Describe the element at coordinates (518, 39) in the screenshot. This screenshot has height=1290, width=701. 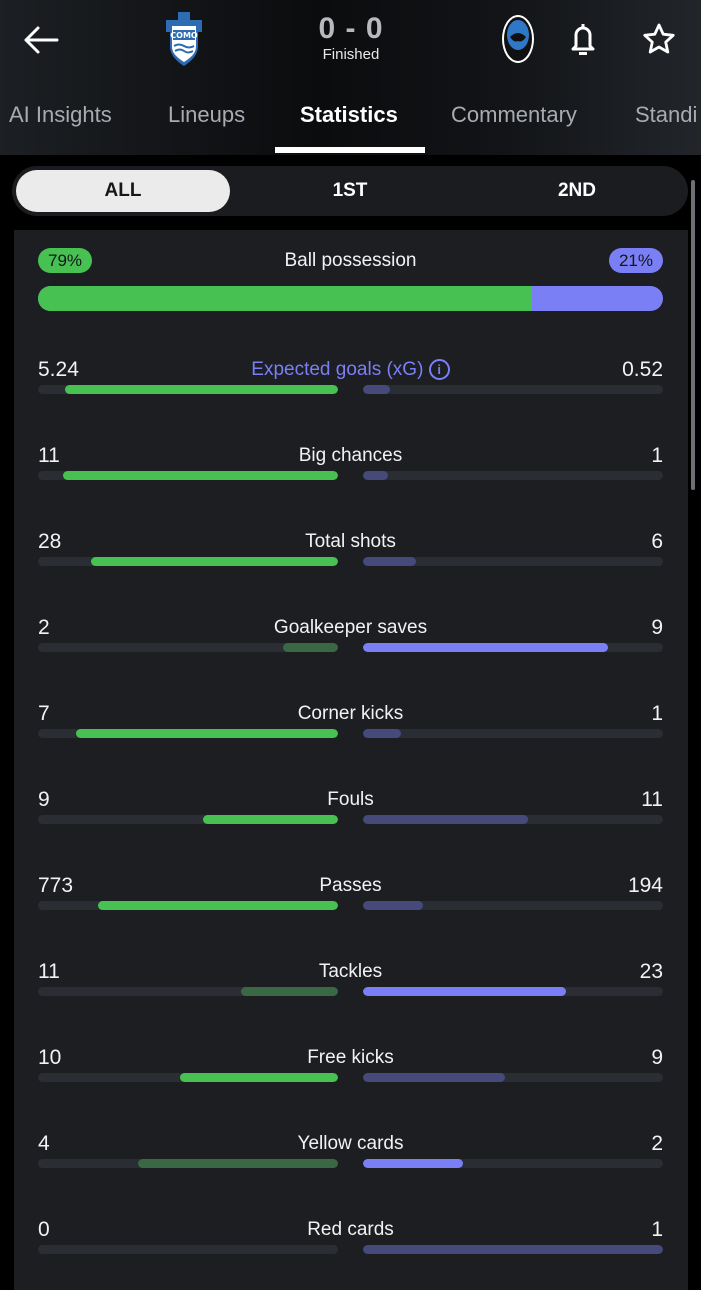
I see `away-team-crest` at that location.